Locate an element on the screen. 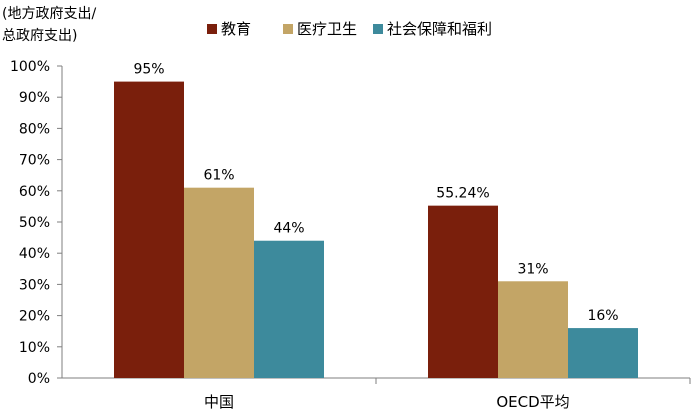  y-tick-label: 100% is located at coordinates (30, 67).